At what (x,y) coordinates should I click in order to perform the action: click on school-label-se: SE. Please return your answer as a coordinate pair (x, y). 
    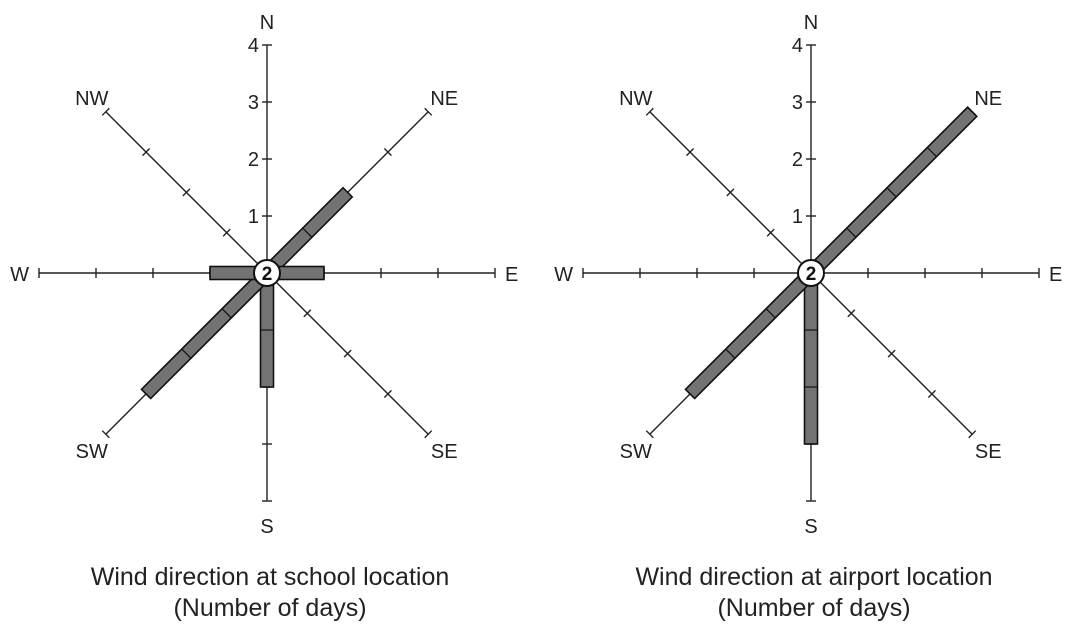
    Looking at the image, I should click on (444, 452).